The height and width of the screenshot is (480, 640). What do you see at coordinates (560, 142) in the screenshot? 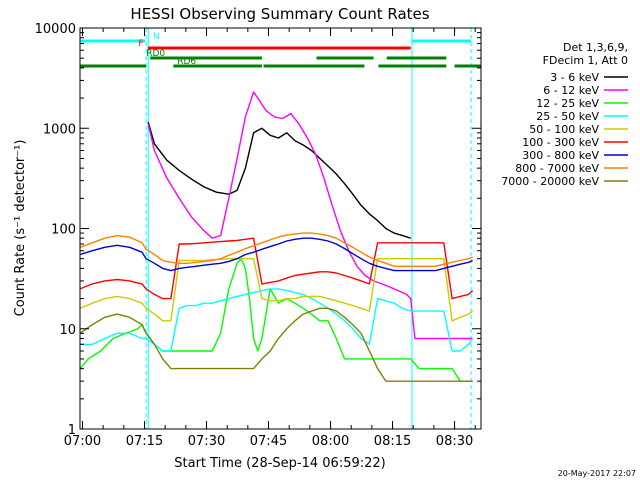
I see `legend-label: 100 - 300 keV` at bounding box center [560, 142].